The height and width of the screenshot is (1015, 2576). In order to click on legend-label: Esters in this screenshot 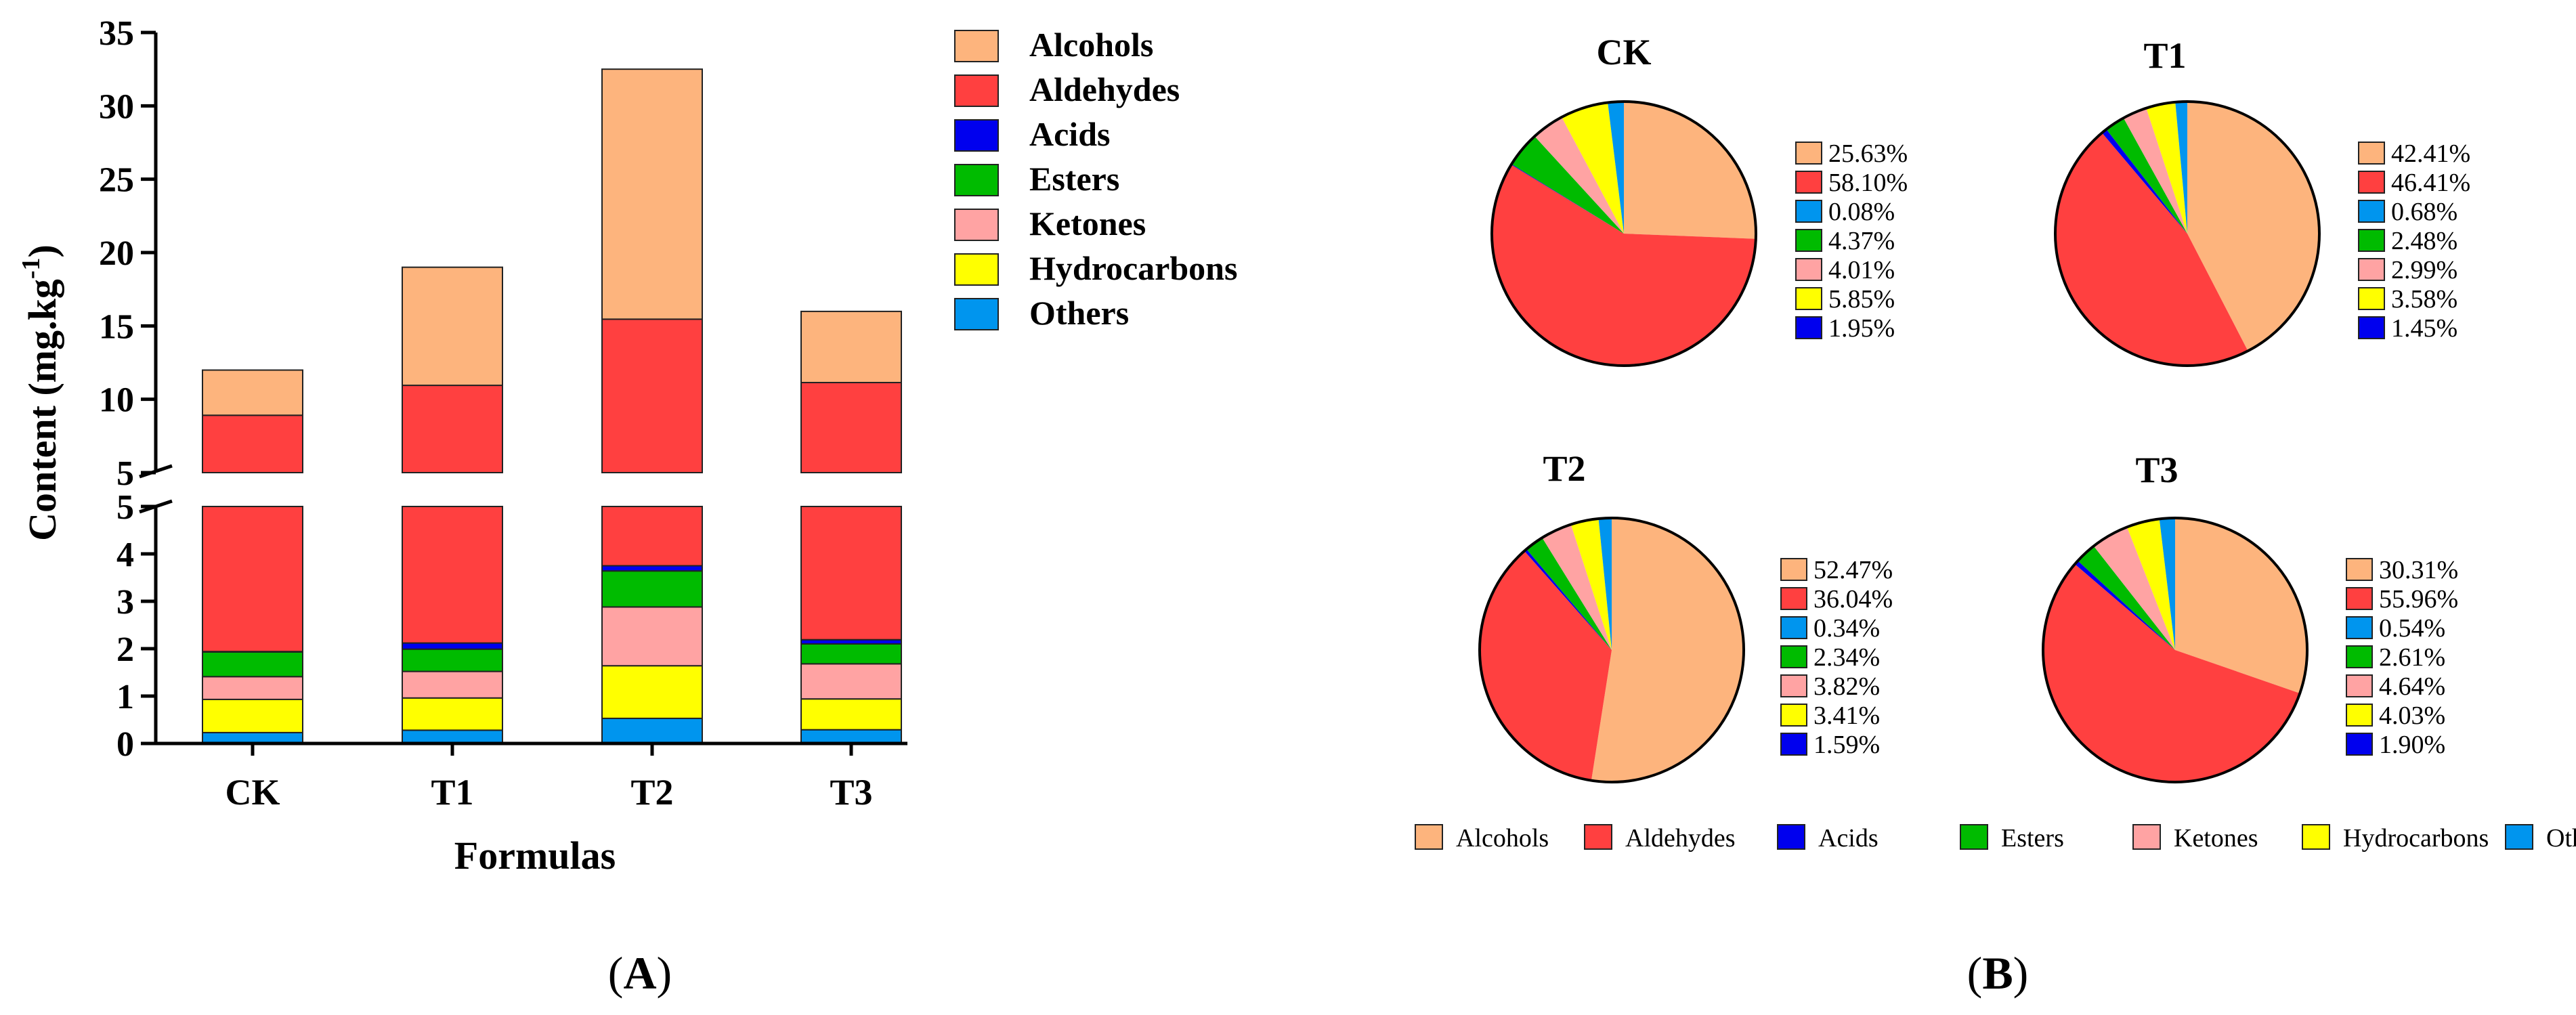, I will do `click(1074, 179)`.